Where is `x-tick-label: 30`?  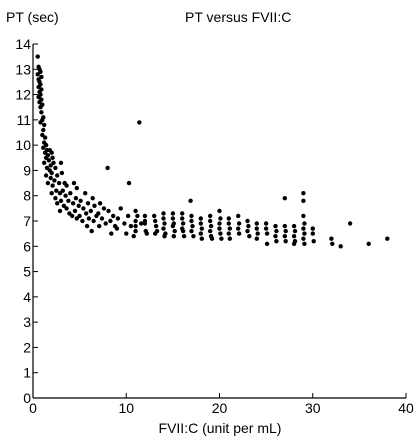
x-tick-label: 30 is located at coordinates (313, 408).